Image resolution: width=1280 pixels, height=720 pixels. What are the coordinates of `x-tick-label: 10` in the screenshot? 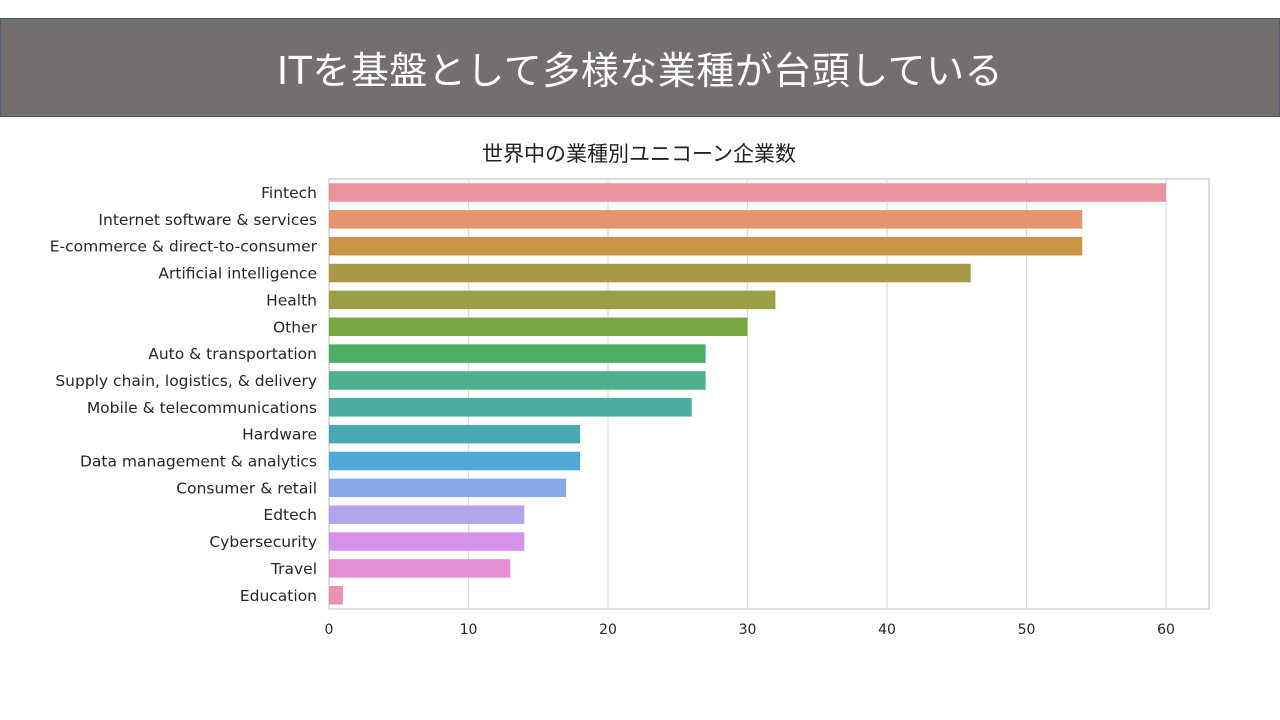 It's located at (469, 630).